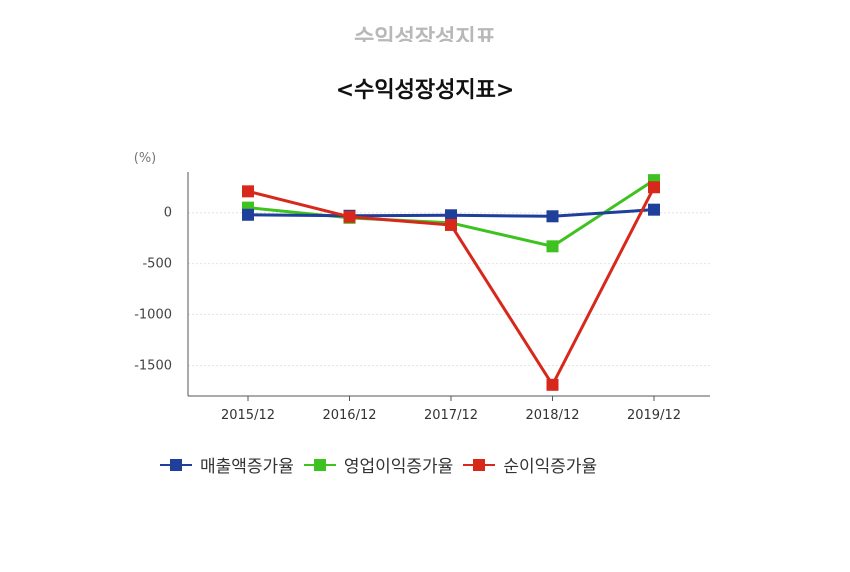 The image size is (850, 572). I want to click on legend-item-revenue-growth: 매출액증가율, so click(227, 464).